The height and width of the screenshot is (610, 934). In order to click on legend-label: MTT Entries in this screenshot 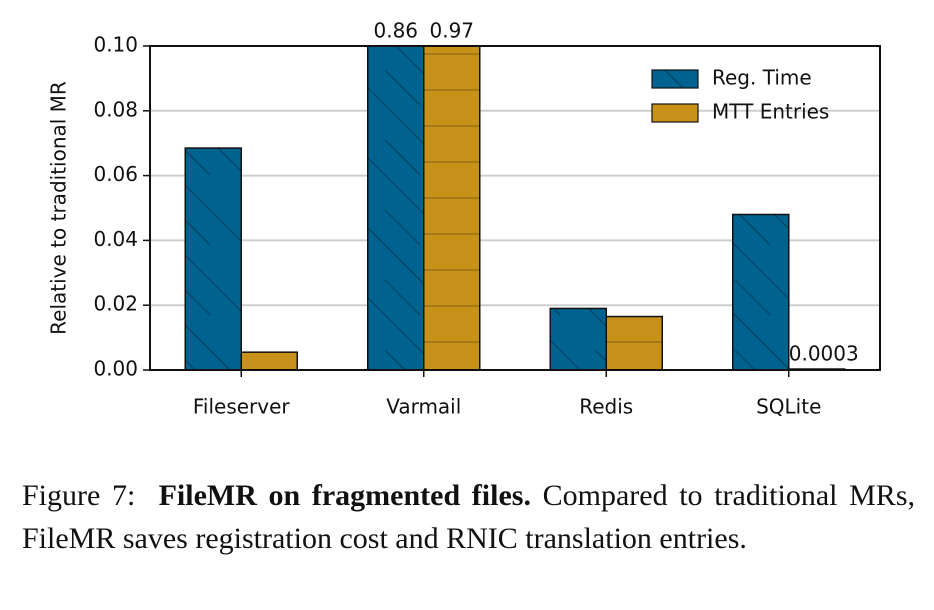, I will do `click(770, 112)`.